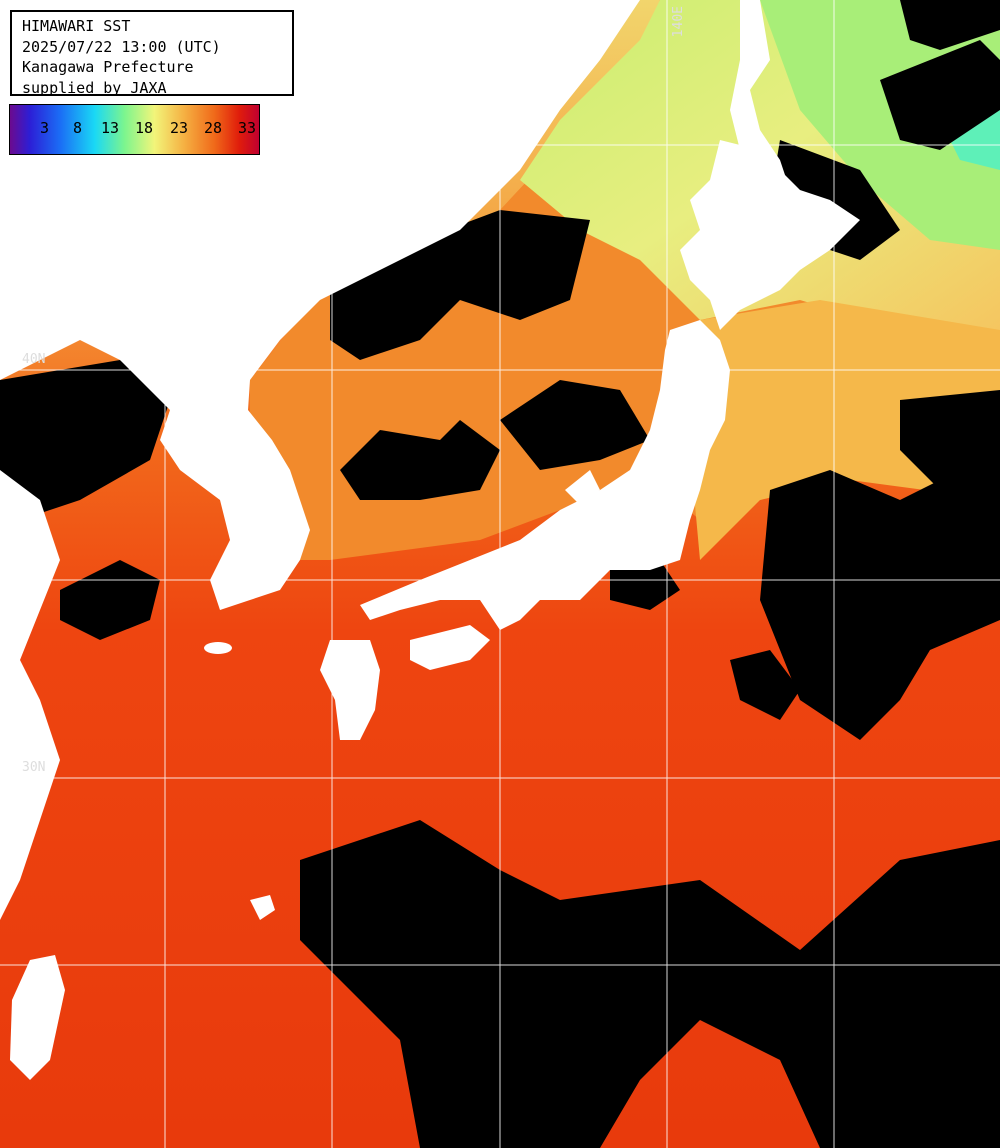  What do you see at coordinates (34, 767) in the screenshot?
I see `lat-label-30n: 30N` at bounding box center [34, 767].